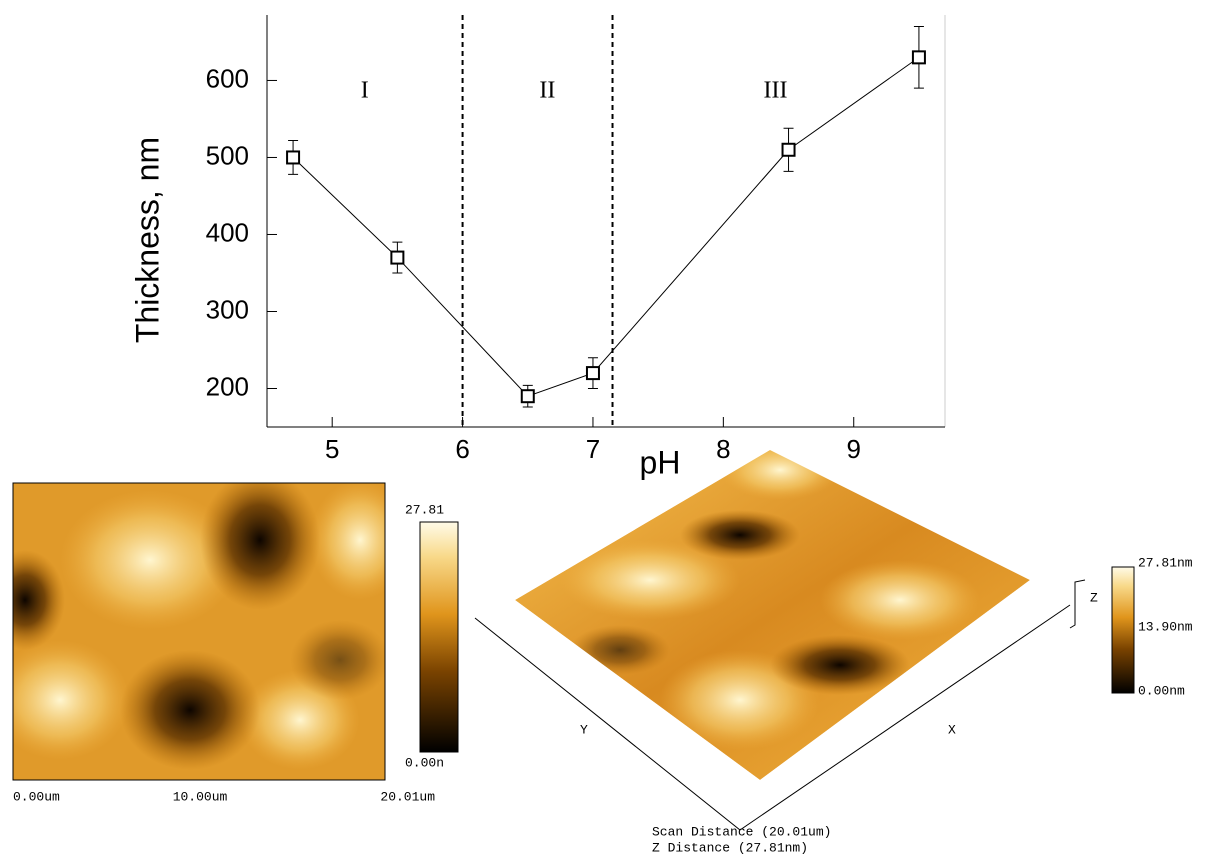  What do you see at coordinates (772, 717) in the screenshot?
I see `surface-axes` at bounding box center [772, 717].